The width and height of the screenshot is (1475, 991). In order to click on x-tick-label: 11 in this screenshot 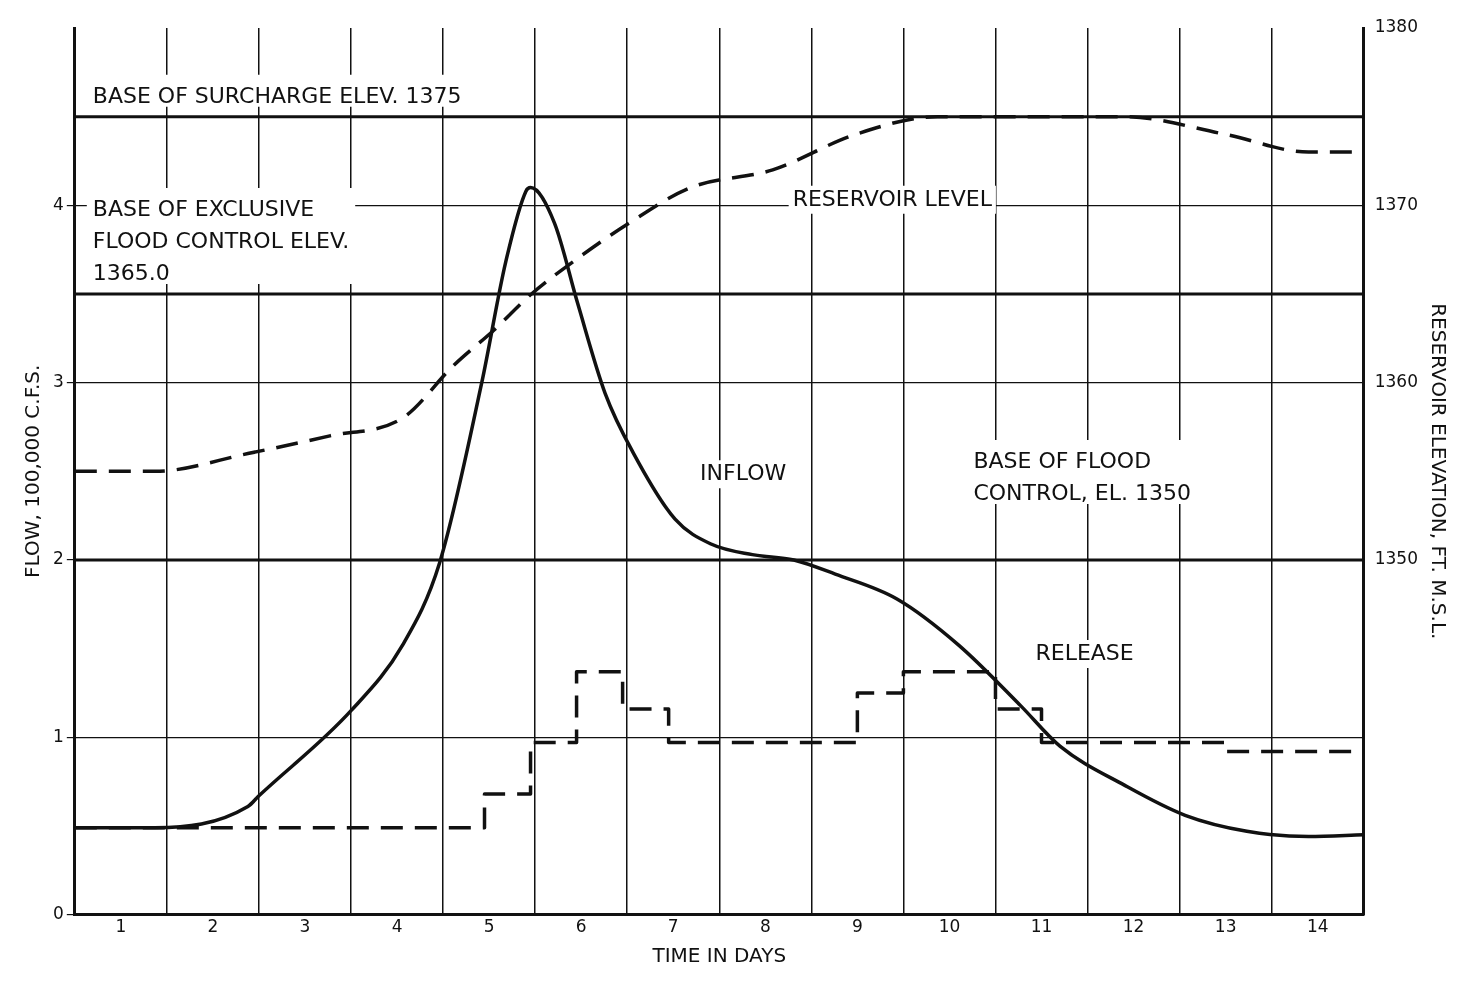, I will do `click(1041, 926)`.